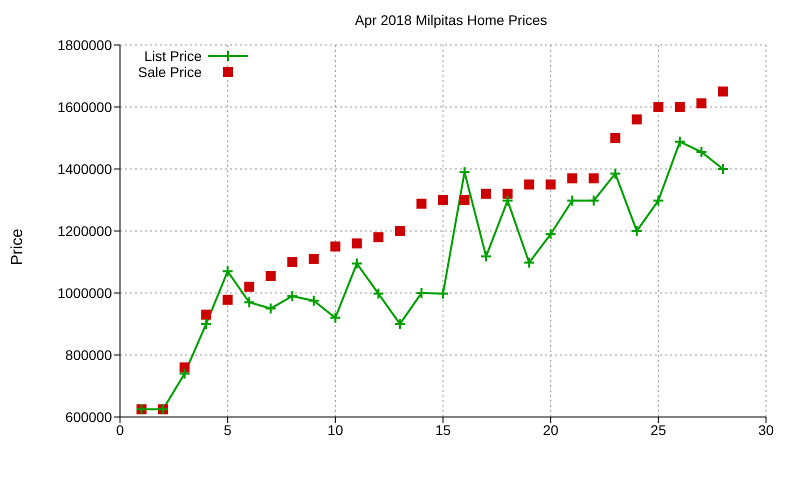 The image size is (800, 480). Describe the element at coordinates (170, 72) in the screenshot. I see `legend-label: Sale Price` at that location.